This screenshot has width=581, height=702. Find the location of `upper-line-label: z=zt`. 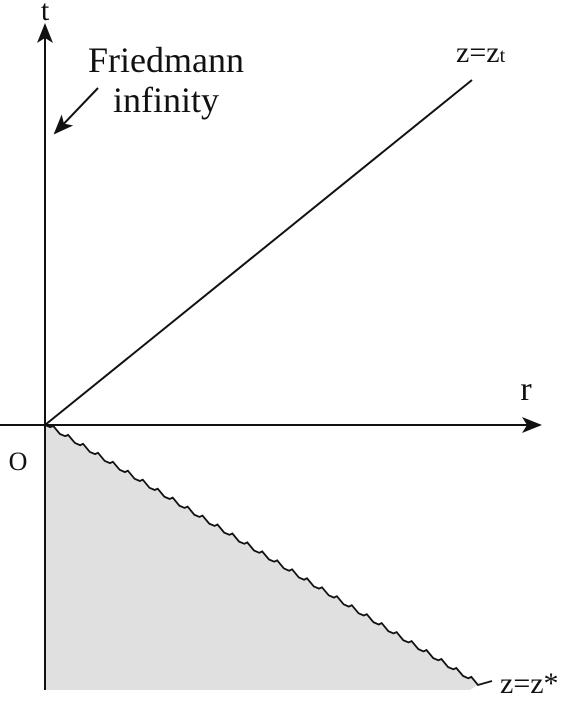

upper-line-label: z=zt is located at coordinates (481, 52).